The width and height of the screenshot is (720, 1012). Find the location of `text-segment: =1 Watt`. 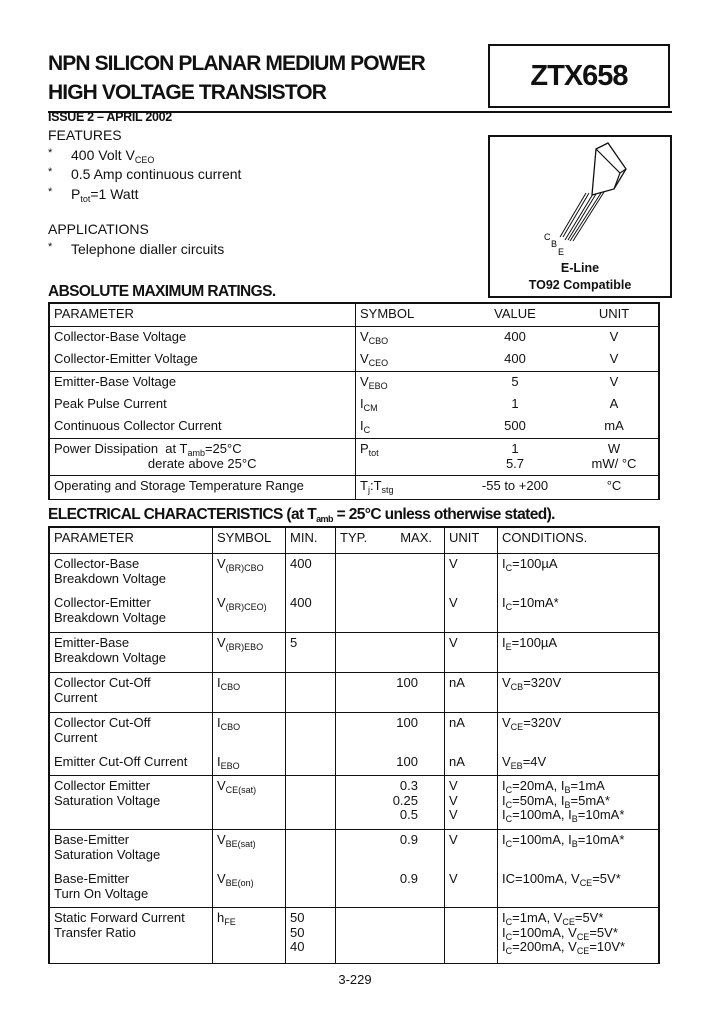

text-segment: =1 Watt is located at coordinates (114, 194).